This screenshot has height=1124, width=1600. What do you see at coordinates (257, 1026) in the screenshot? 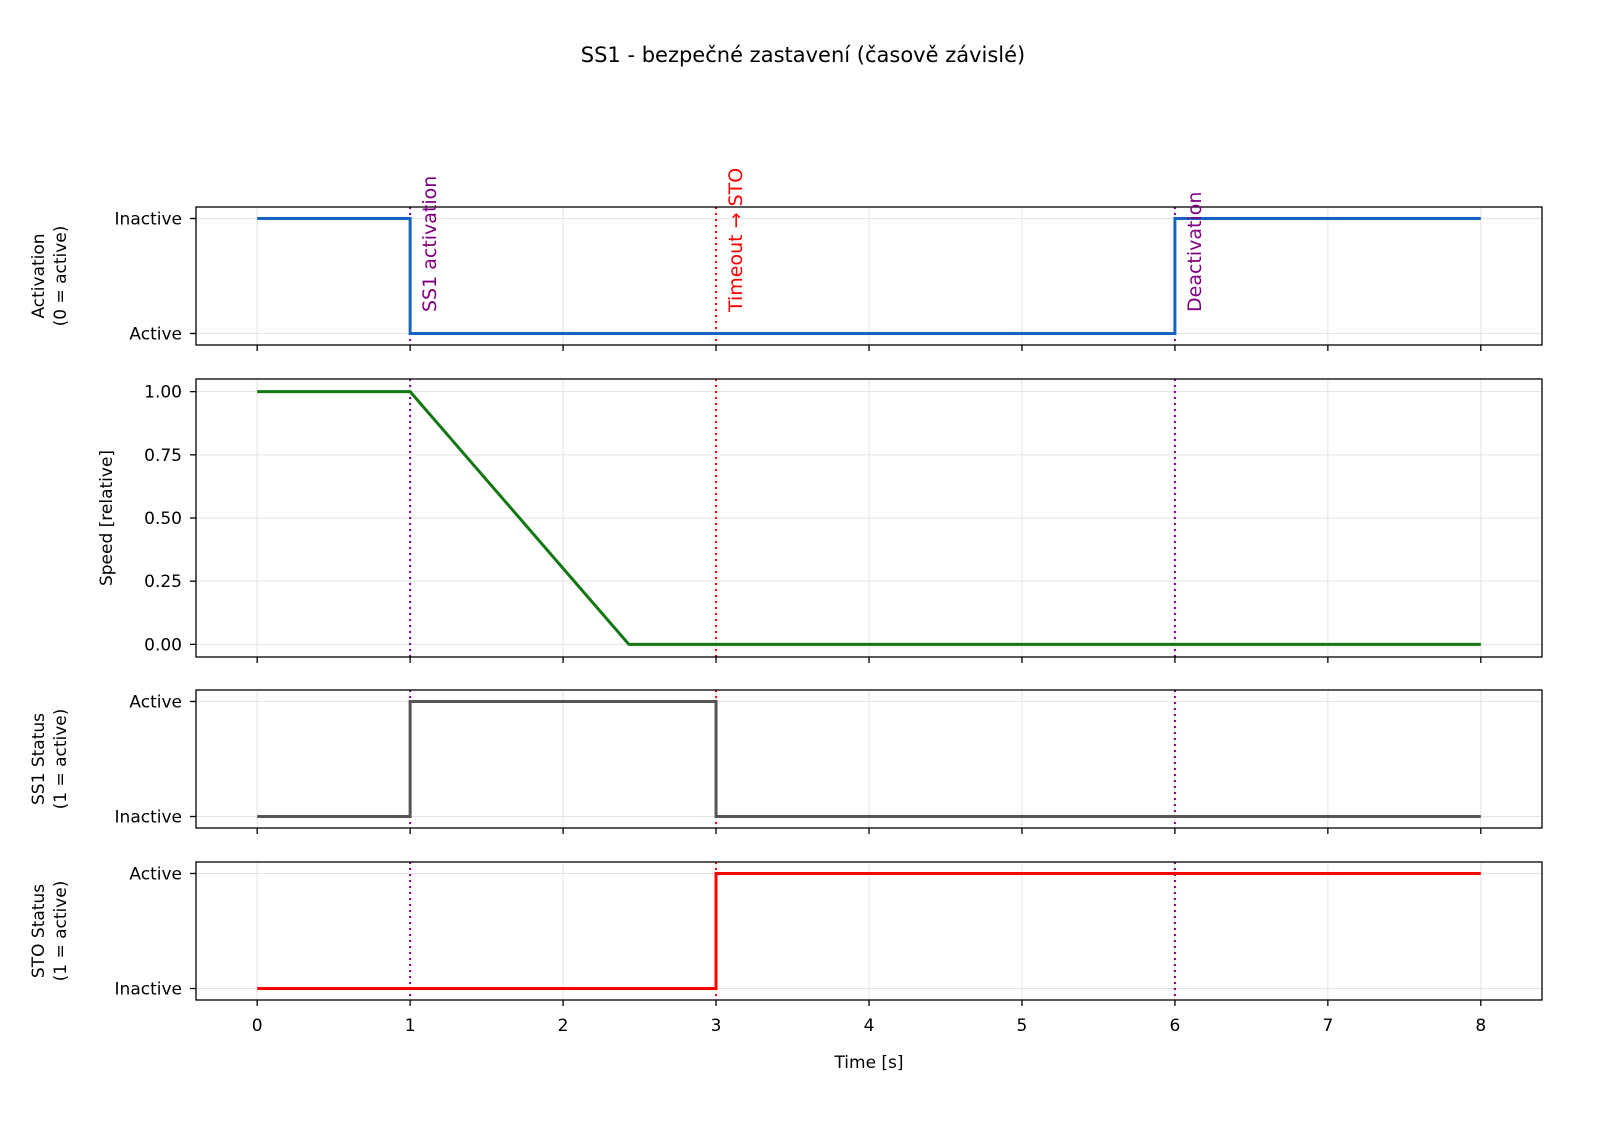
I see `x-tick-label: 0` at bounding box center [257, 1026].